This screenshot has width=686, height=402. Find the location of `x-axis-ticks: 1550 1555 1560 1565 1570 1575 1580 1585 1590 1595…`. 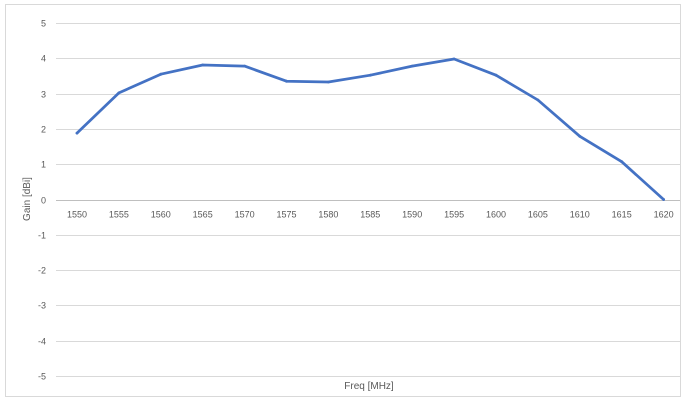

x-axis-ticks: 1550 1555 1560 1565 1570 1575 1580 1585 1590 1595… is located at coordinates (370, 215).